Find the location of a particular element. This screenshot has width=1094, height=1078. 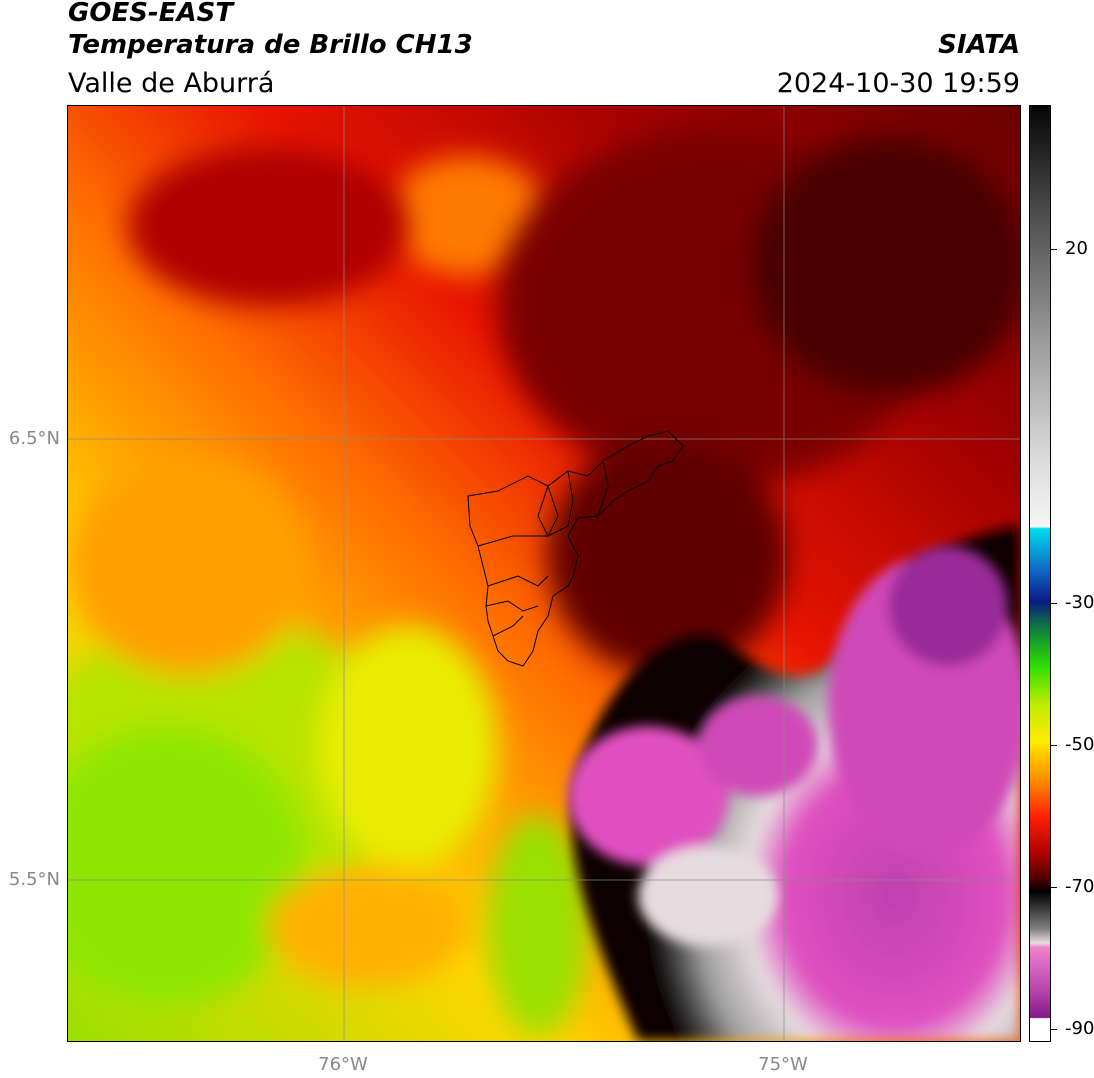

municipal-boundaries is located at coordinates (575, 548).